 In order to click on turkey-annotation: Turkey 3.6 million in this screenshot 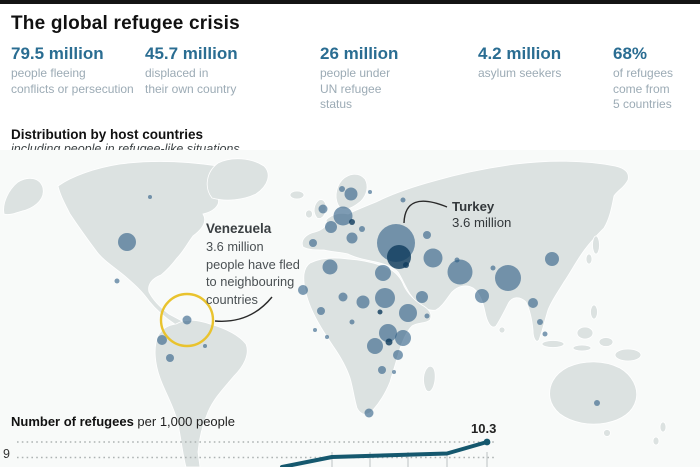, I will do `click(481, 215)`.